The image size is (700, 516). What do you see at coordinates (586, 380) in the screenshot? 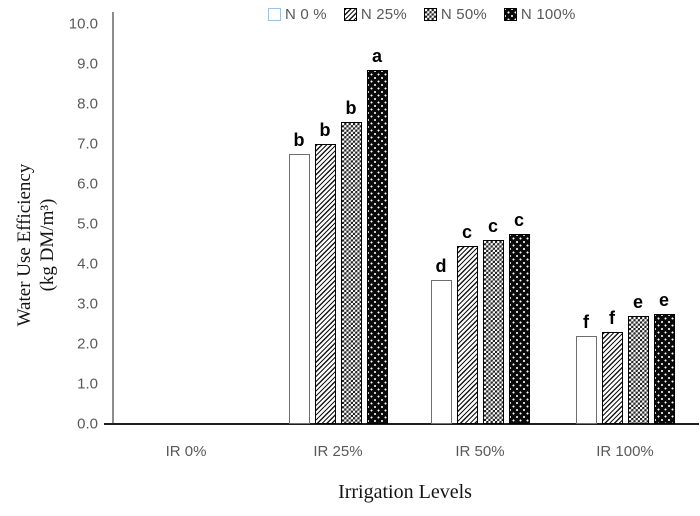
I see `bar-ir-100pct-n-0-pct` at bounding box center [586, 380].